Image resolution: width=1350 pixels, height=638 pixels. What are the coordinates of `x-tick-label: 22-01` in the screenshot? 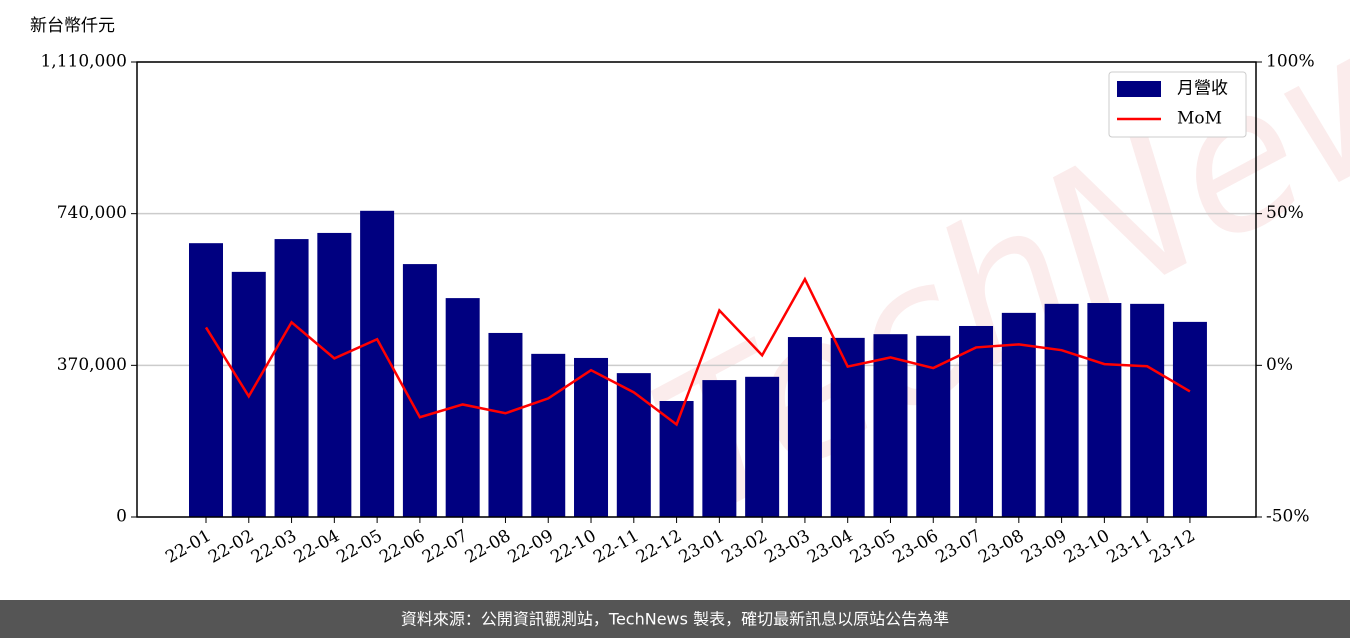 It's located at (188, 547).